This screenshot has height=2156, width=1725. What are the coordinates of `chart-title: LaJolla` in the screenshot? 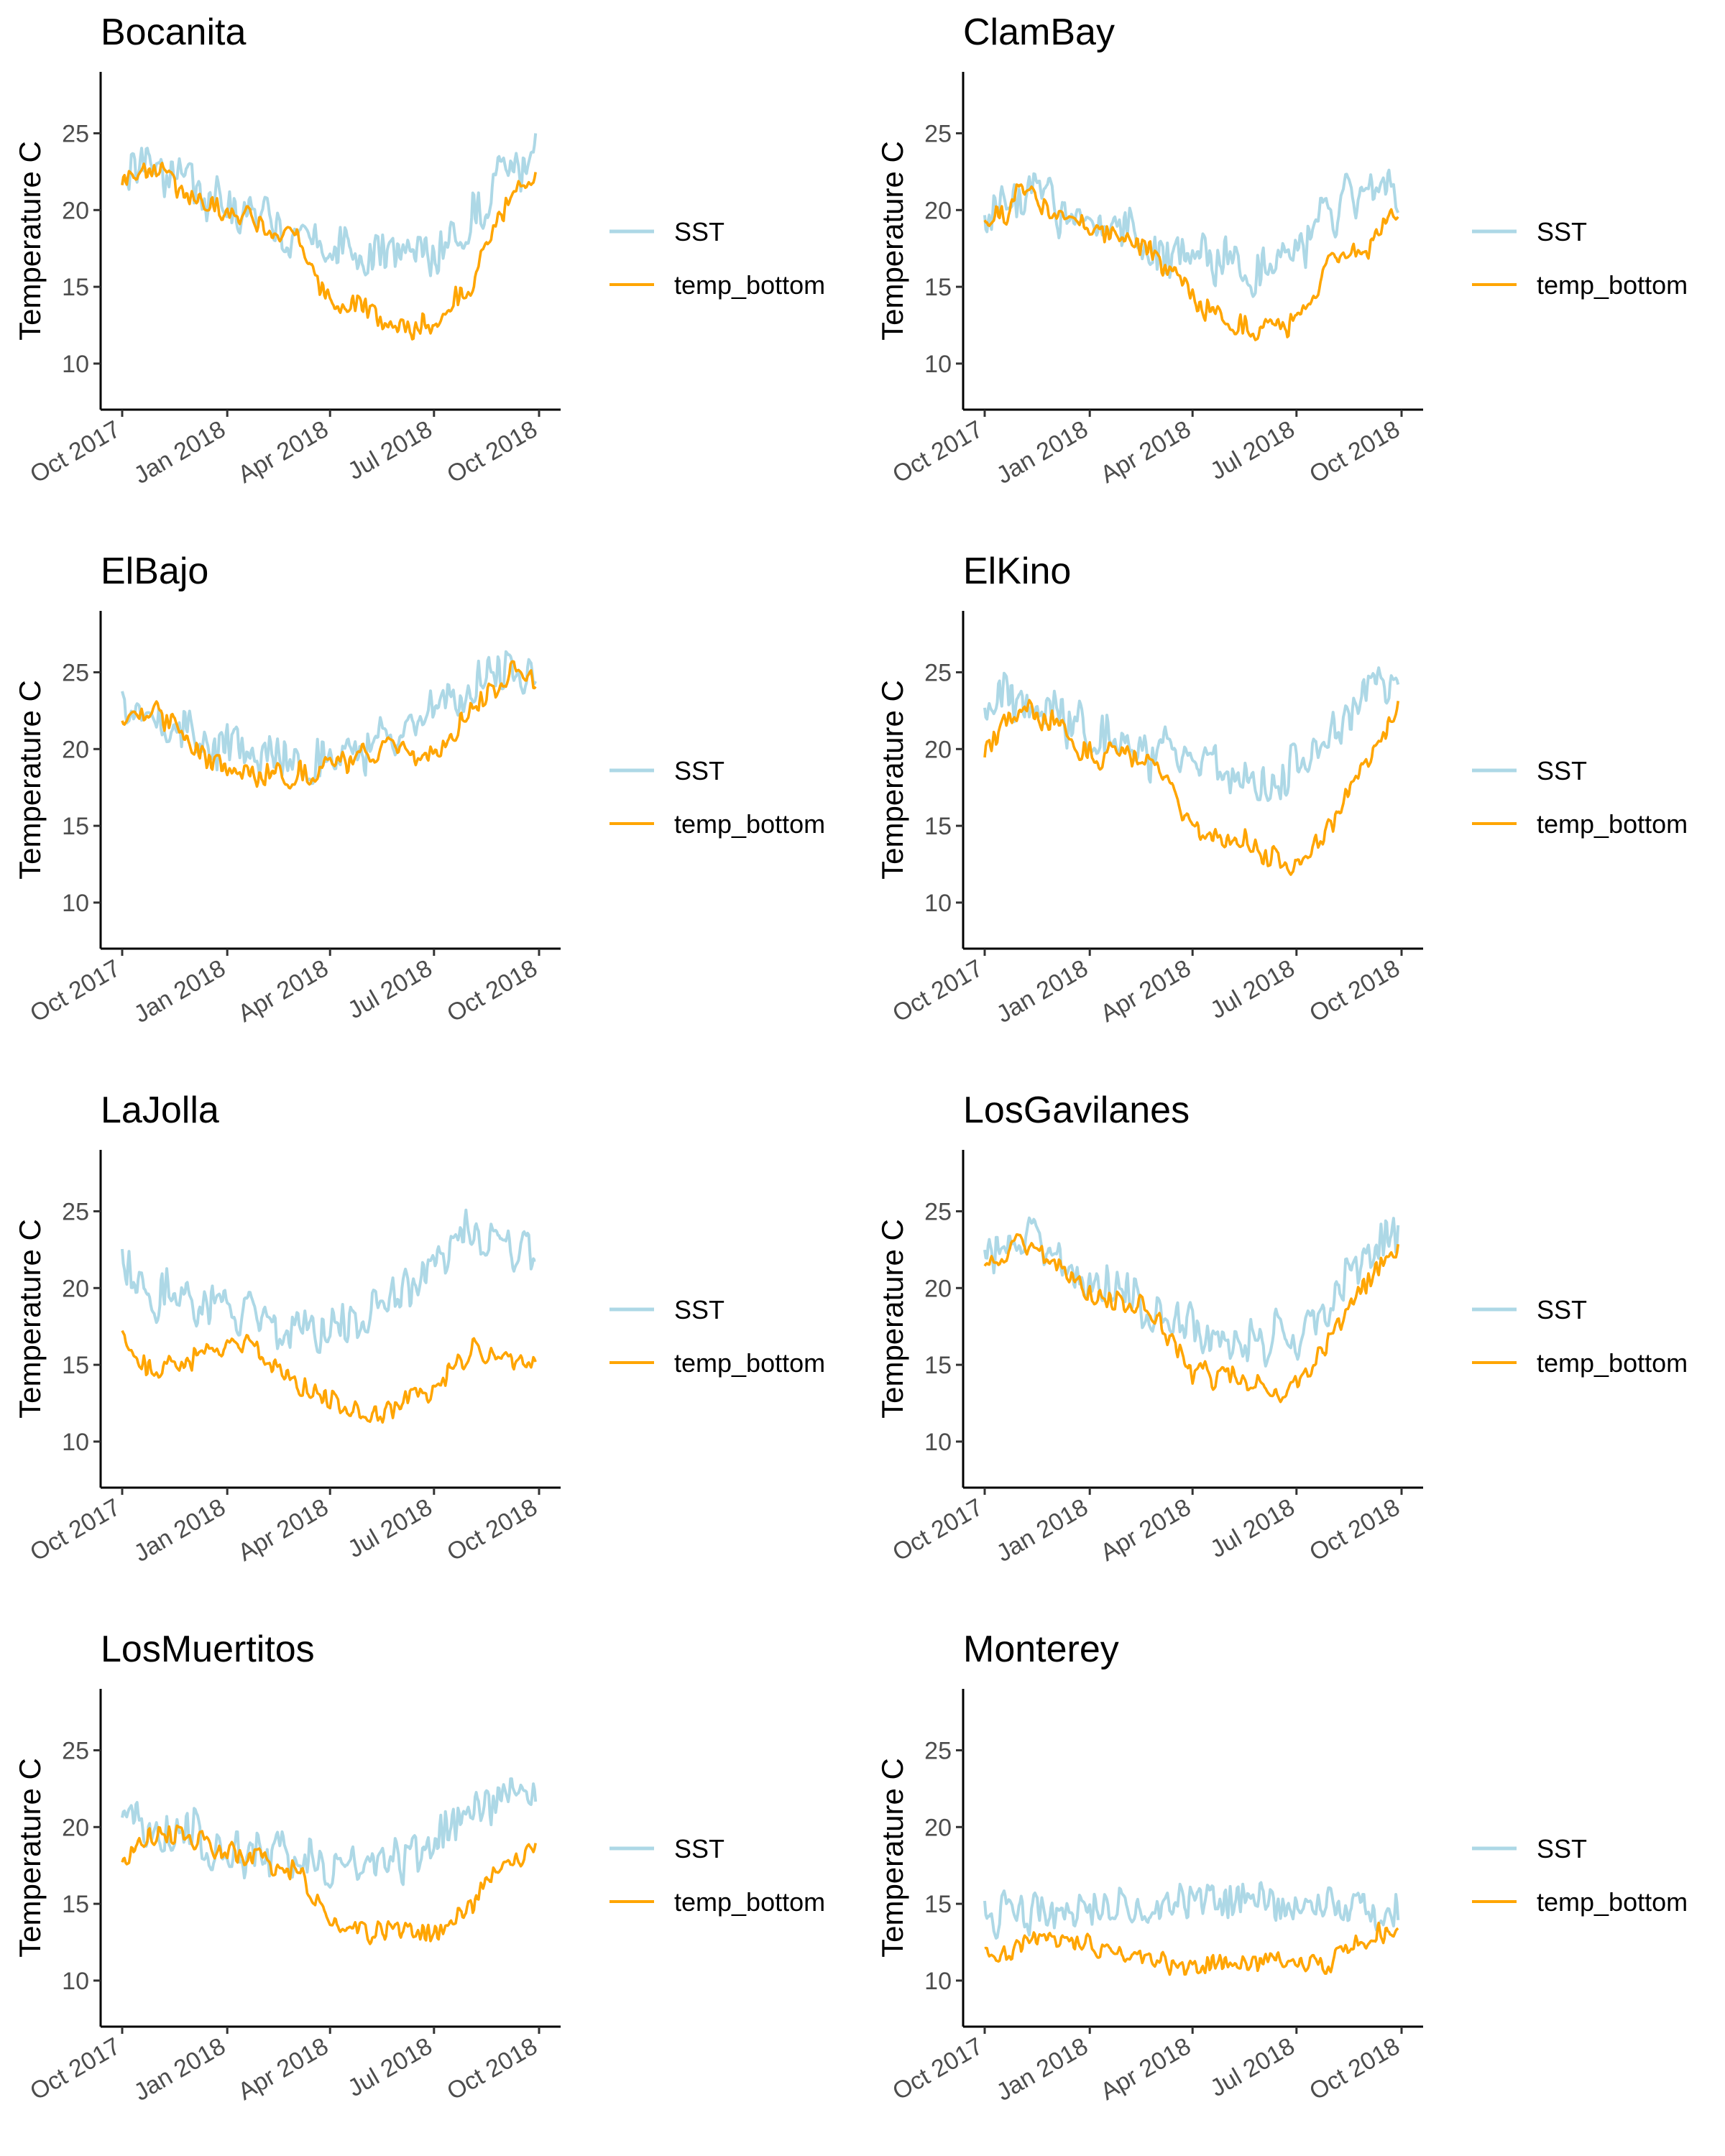 It's located at (160, 1110).